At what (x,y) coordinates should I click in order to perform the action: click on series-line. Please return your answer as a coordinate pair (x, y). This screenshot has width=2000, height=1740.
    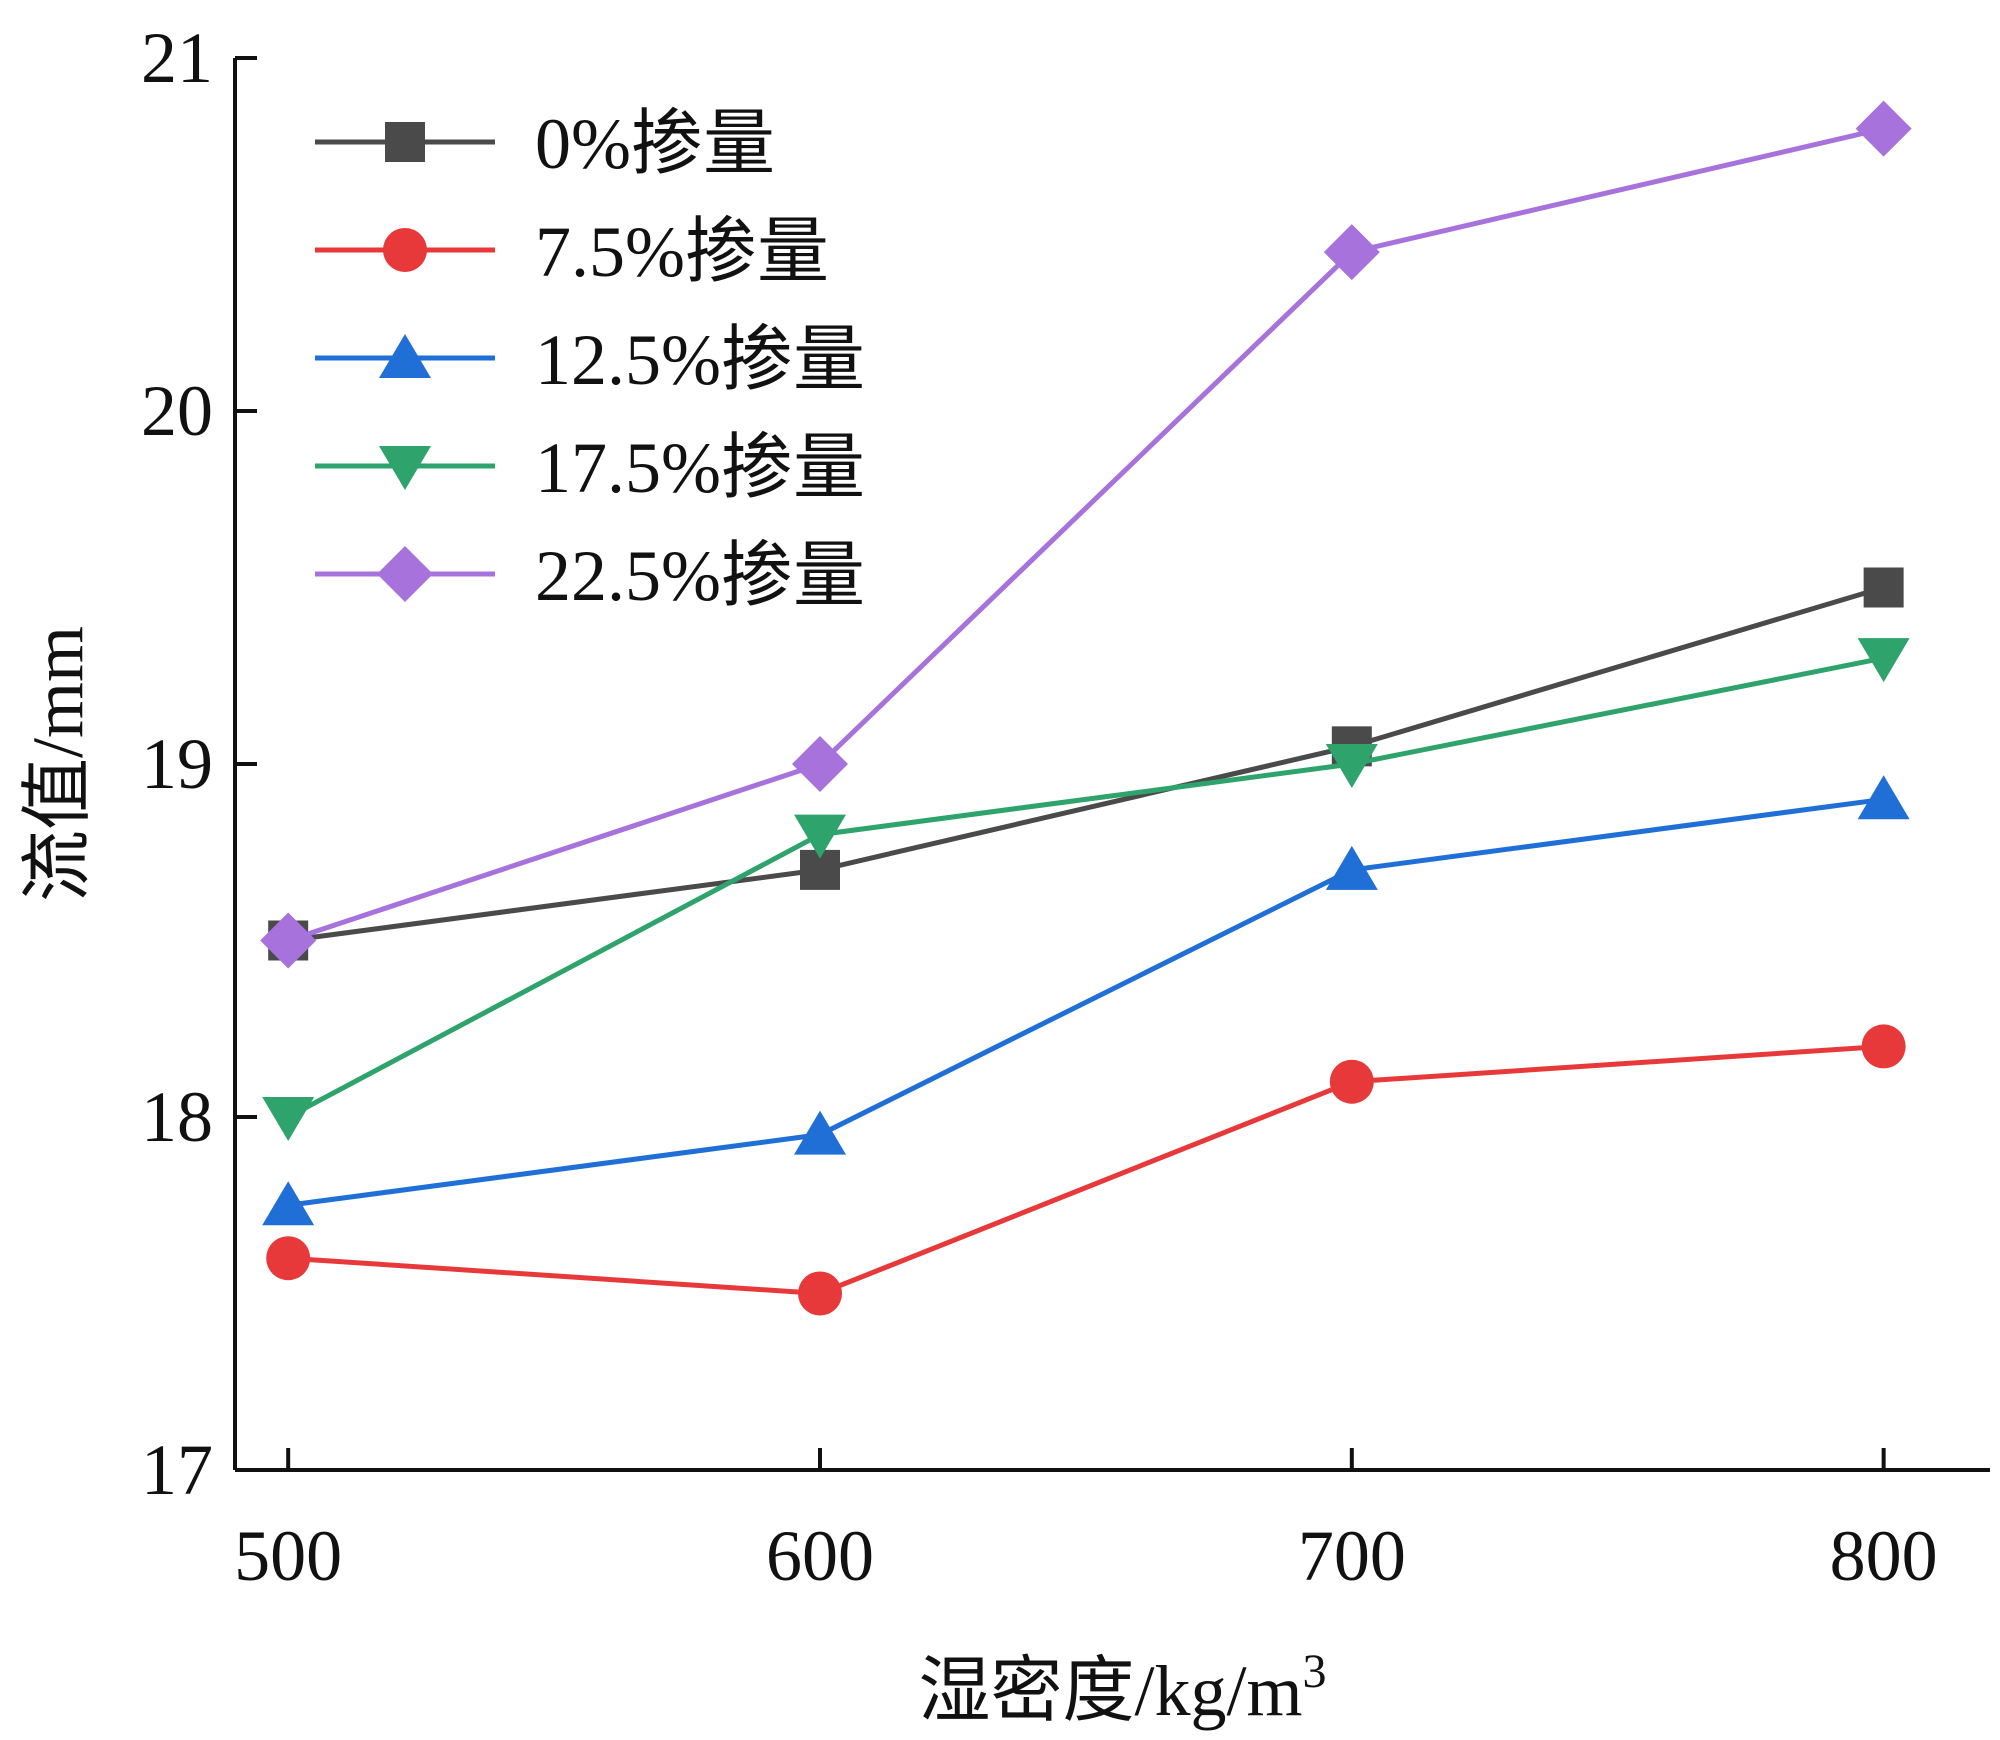
    Looking at the image, I should click on (1086, 1170).